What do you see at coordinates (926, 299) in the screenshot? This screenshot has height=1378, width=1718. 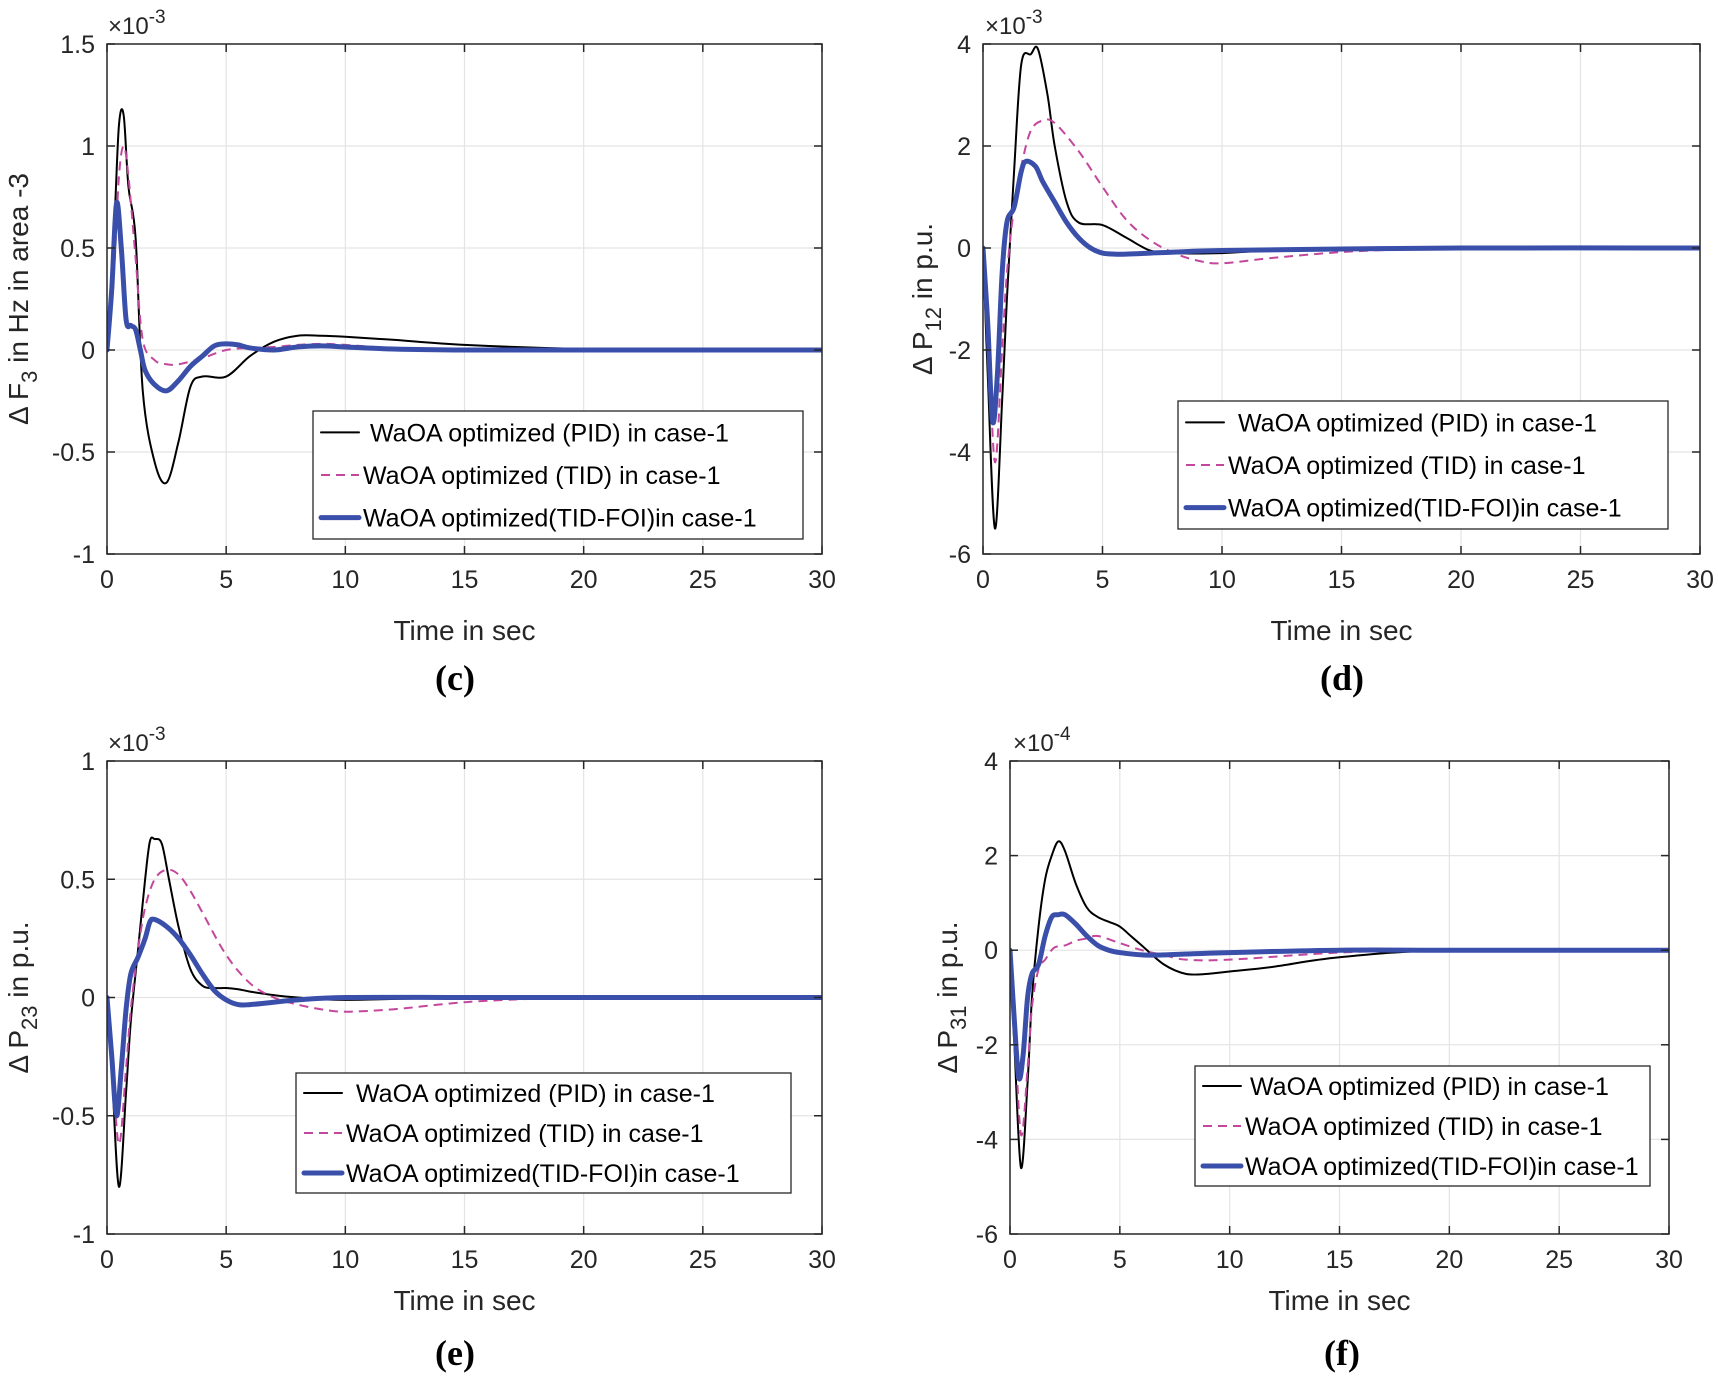 I see `y-axis-label: Δ P12 in p.u.` at bounding box center [926, 299].